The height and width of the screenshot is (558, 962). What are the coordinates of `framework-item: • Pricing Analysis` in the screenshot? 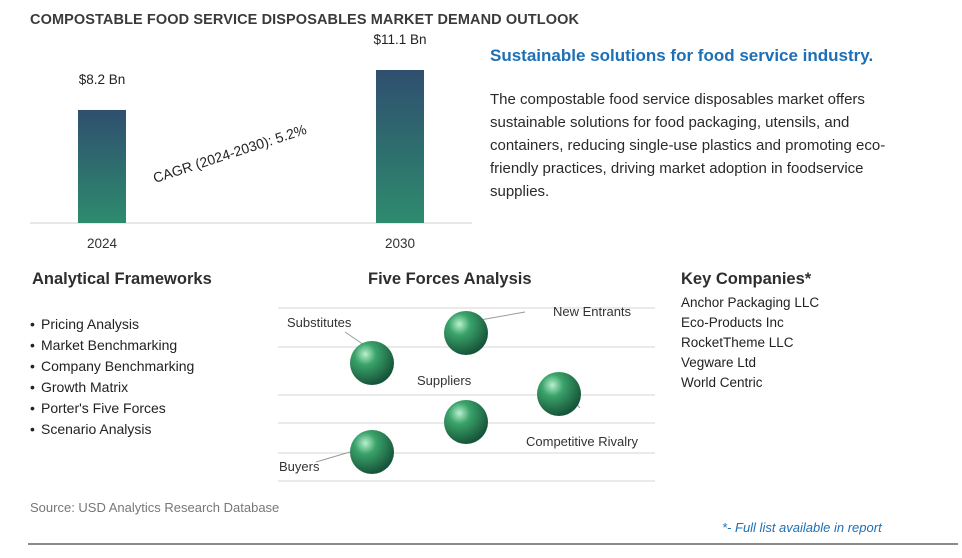 It's located at (112, 324).